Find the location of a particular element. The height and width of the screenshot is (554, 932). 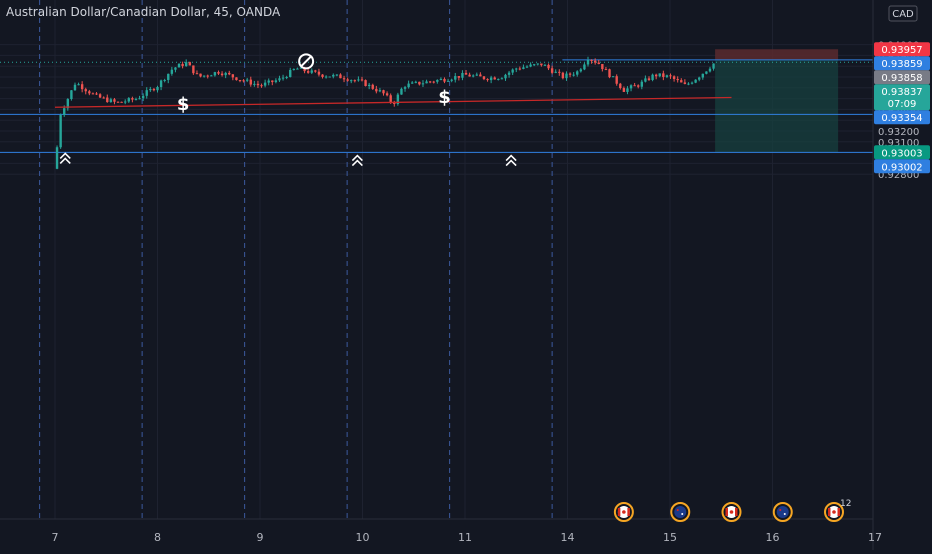

price-label-stop: 0.93957 is located at coordinates (902, 49).